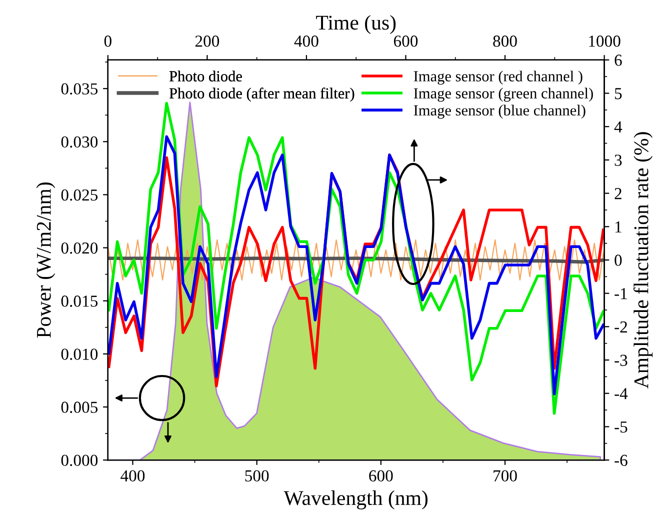 This screenshot has width=654, height=521. I want to click on y2-tick-label: -5, so click(621, 427).